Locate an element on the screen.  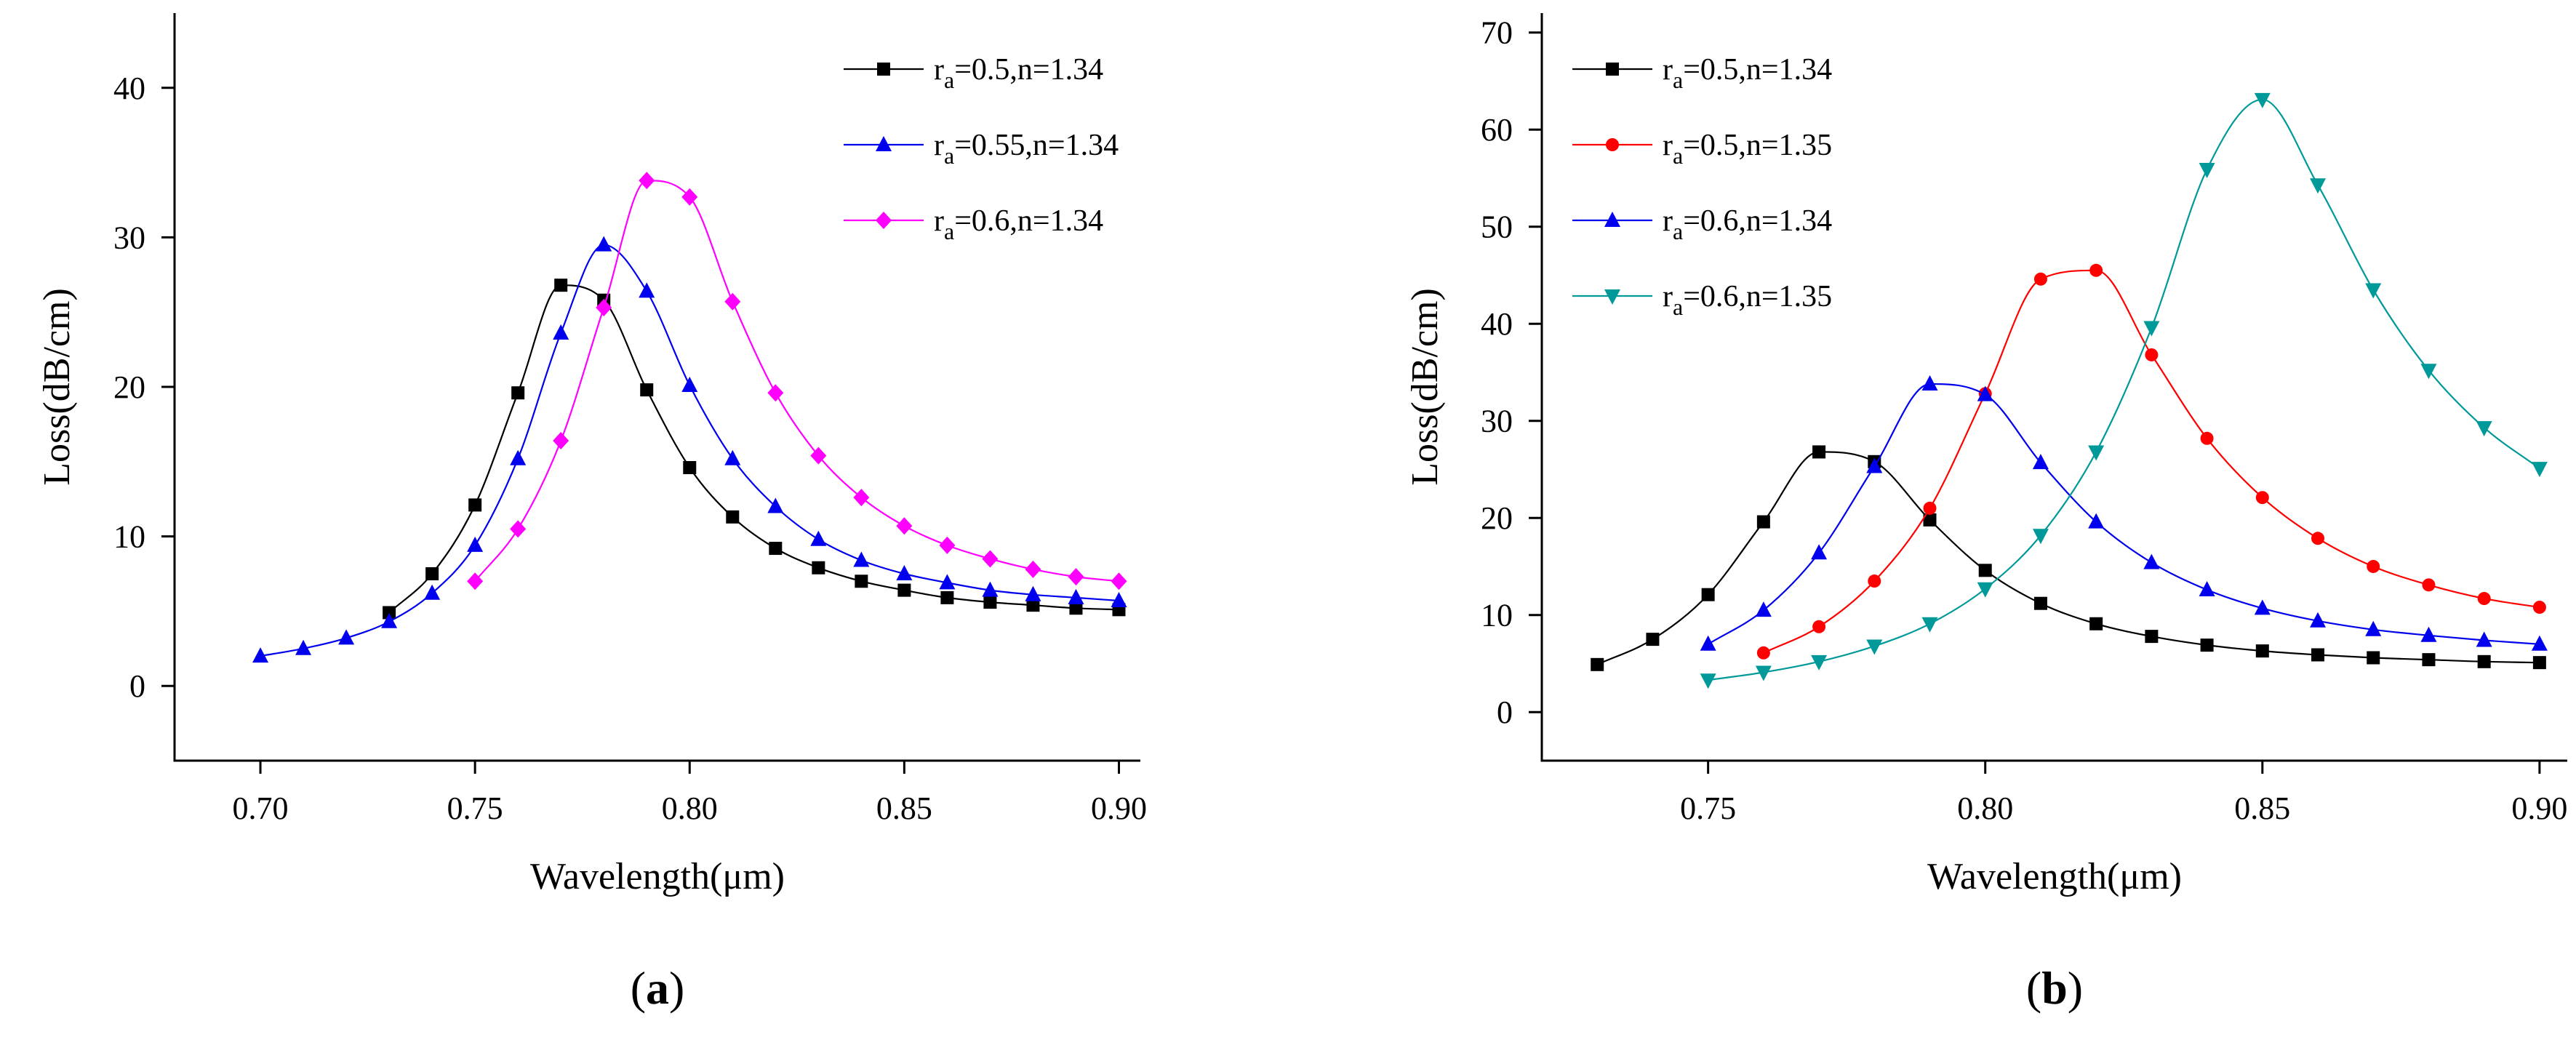
legend-entry: ra=0.5,n=1.35 is located at coordinates (1702, 149).